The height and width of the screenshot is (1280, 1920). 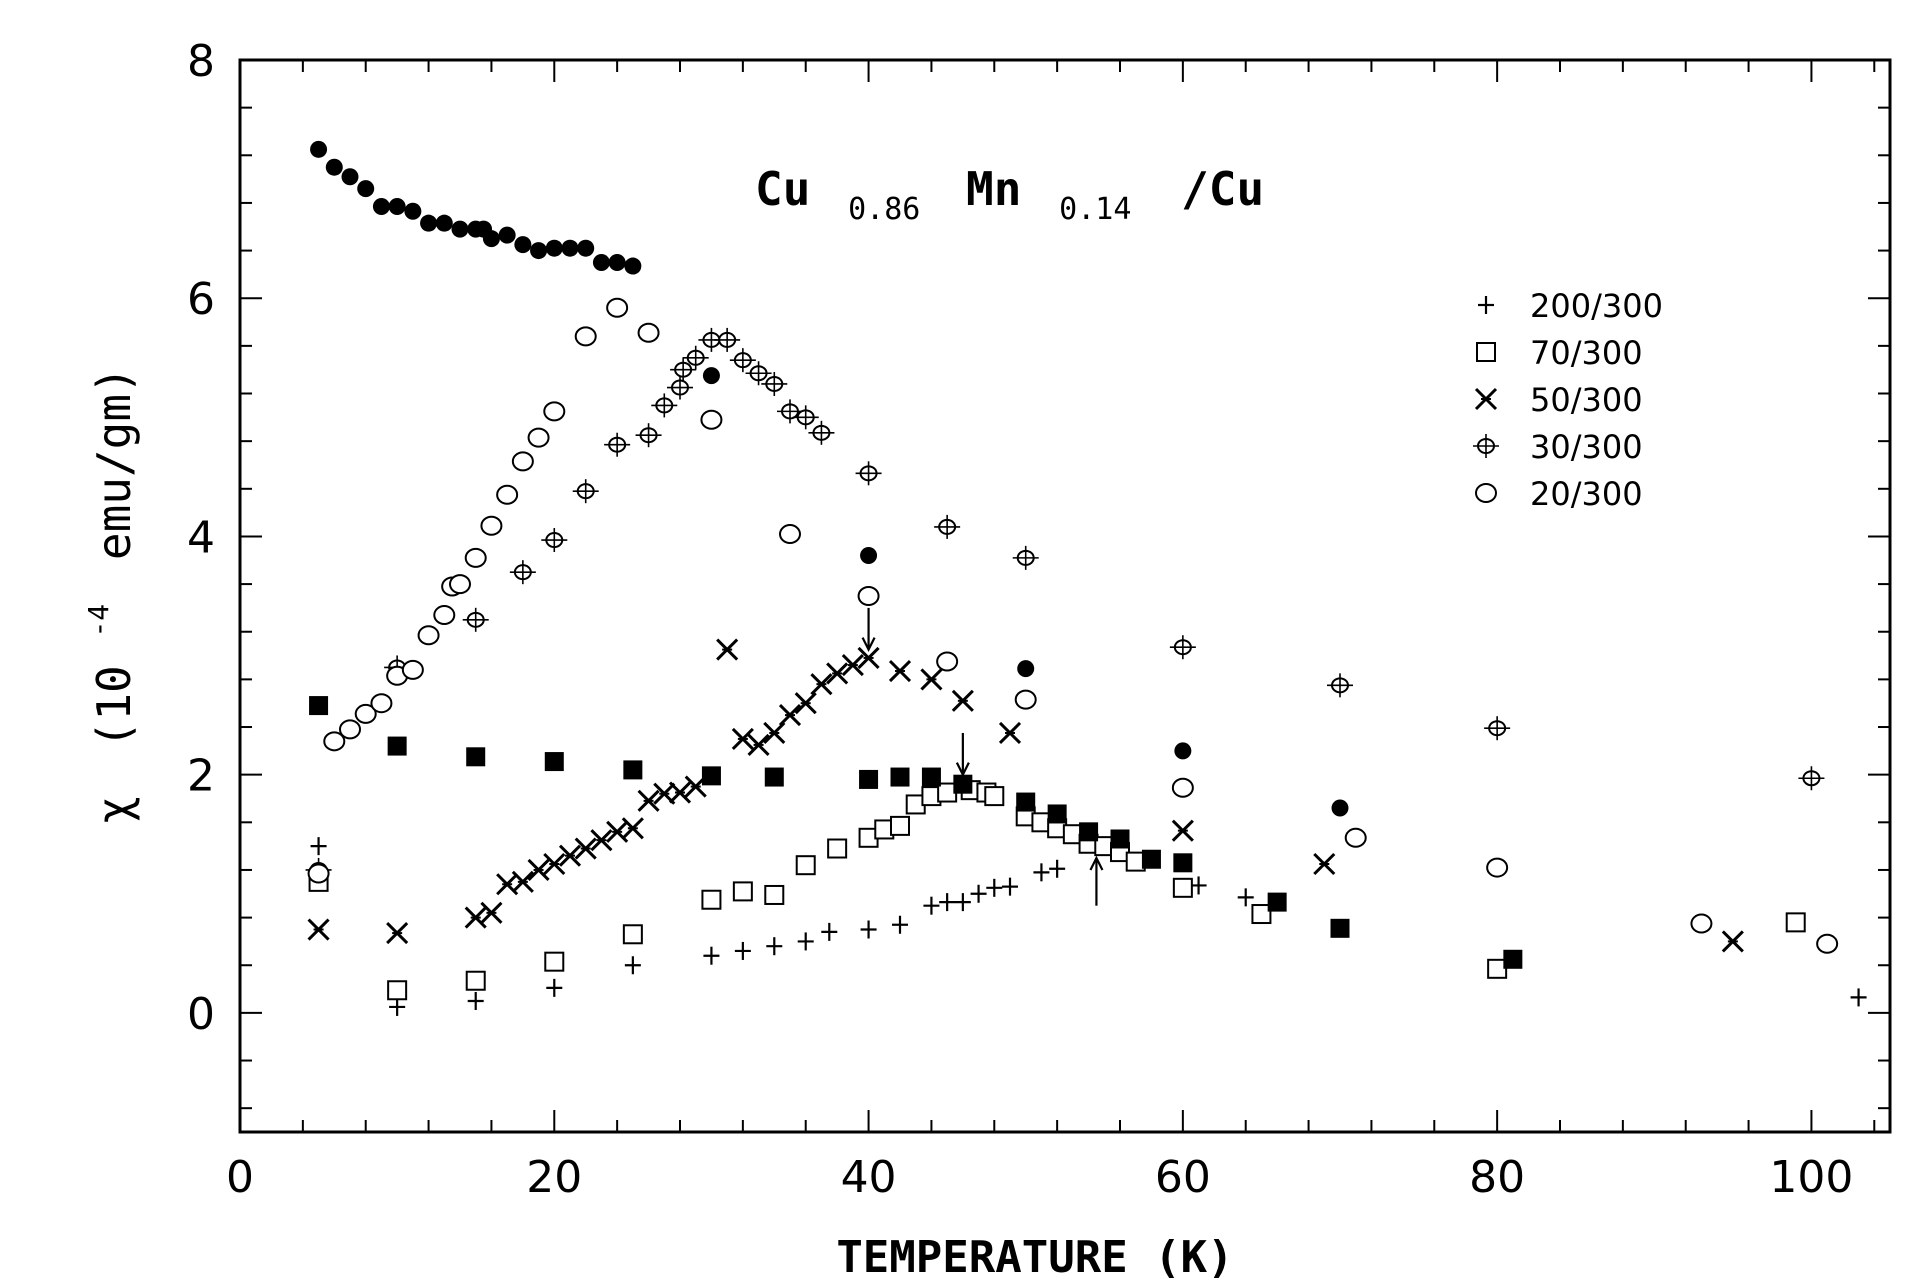 I want to click on arrow-layer, so click(x=982, y=756).